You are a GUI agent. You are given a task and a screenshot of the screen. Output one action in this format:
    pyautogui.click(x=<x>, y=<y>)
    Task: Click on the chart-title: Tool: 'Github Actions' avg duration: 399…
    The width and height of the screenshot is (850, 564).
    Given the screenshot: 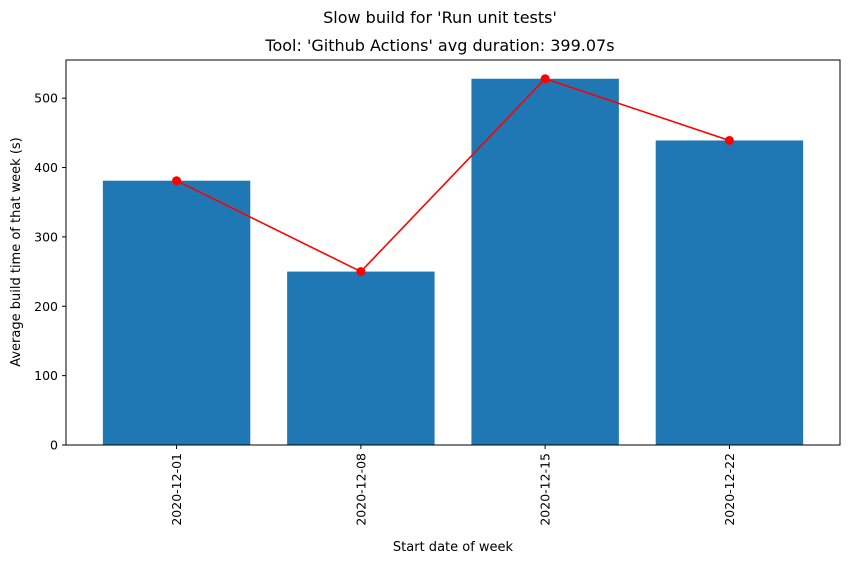 What is the action you would take?
    pyautogui.click(x=439, y=45)
    